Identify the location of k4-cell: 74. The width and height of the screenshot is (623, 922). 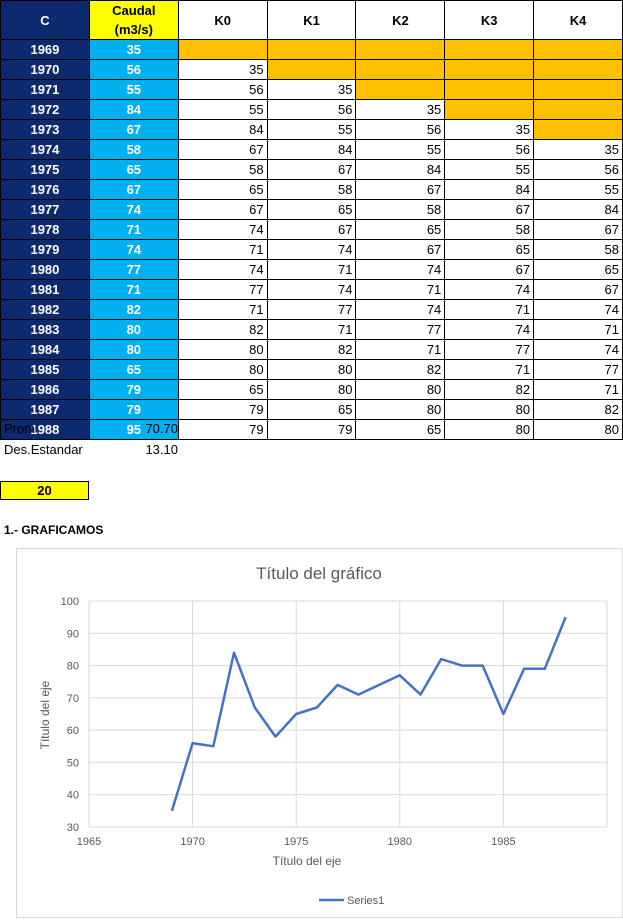
(578, 309).